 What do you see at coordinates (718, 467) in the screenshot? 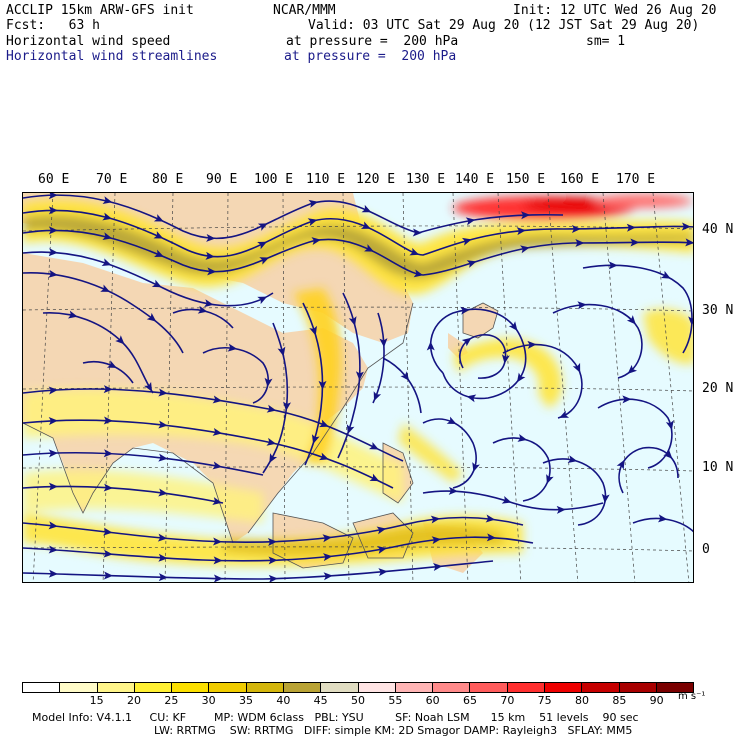
I see `latitude-label: 10 N` at bounding box center [718, 467].